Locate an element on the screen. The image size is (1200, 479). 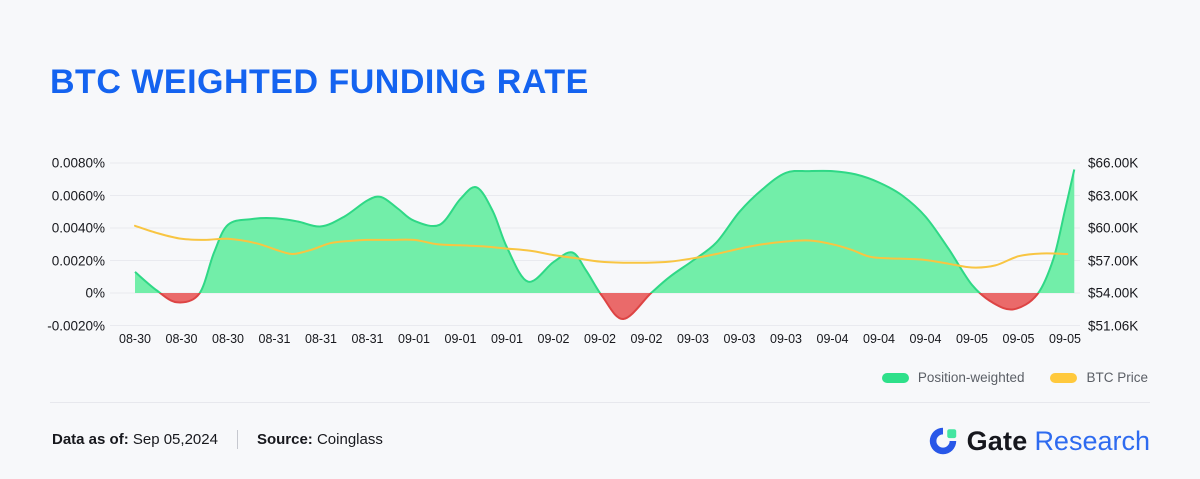
right-axis-tick: $66.00K is located at coordinates (1113, 163).